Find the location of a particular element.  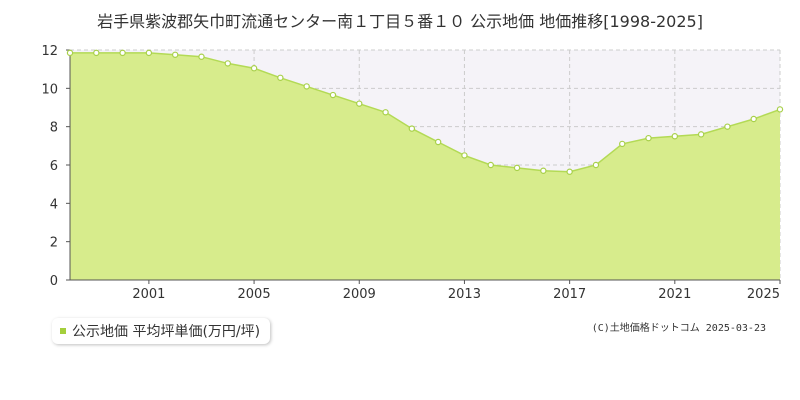

y-tick-label: 4 is located at coordinates (54, 204).